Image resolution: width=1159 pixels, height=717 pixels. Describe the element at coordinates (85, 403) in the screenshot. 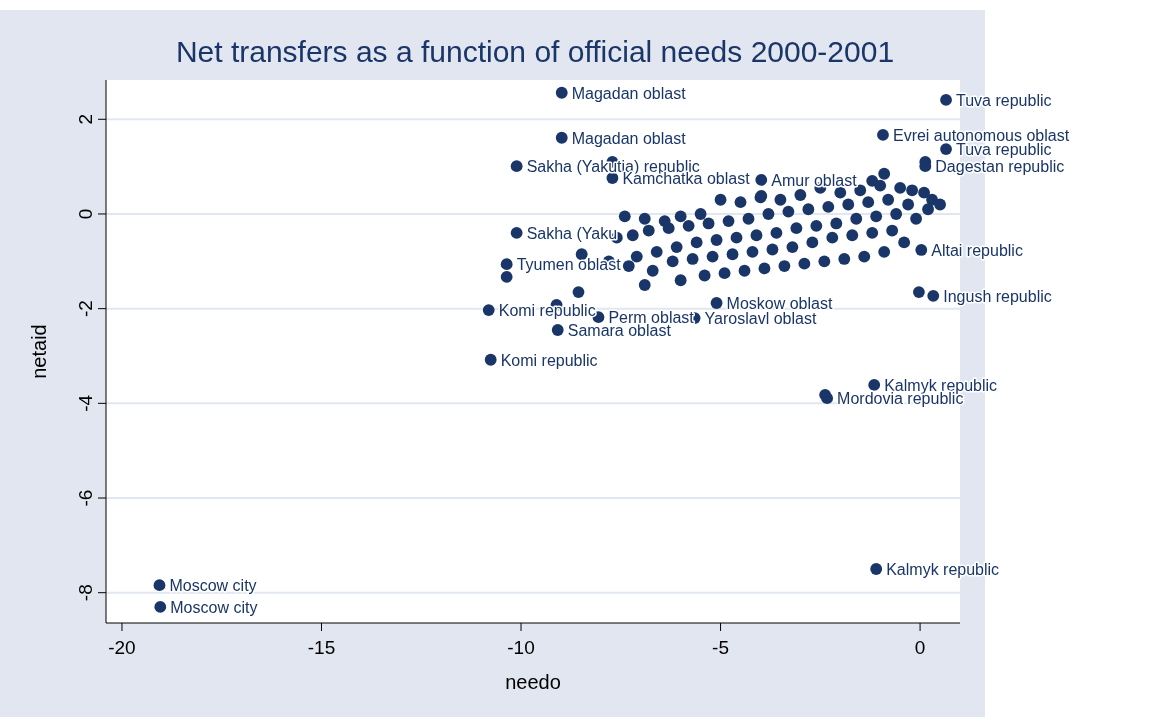

I see `y-tick-label: -4` at that location.